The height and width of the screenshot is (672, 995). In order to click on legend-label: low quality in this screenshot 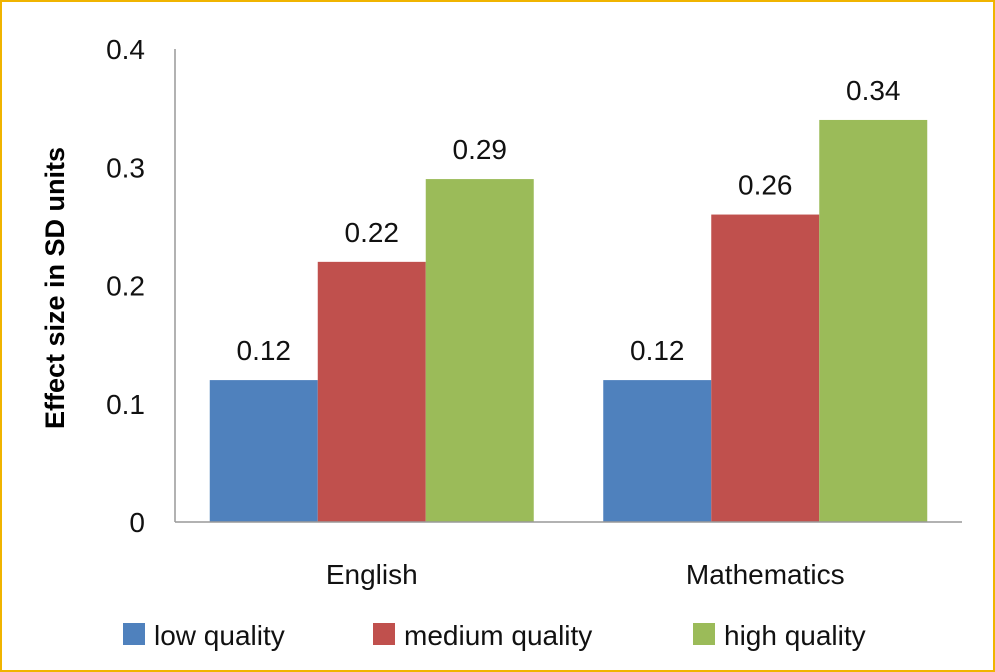, I will do `click(219, 635)`.